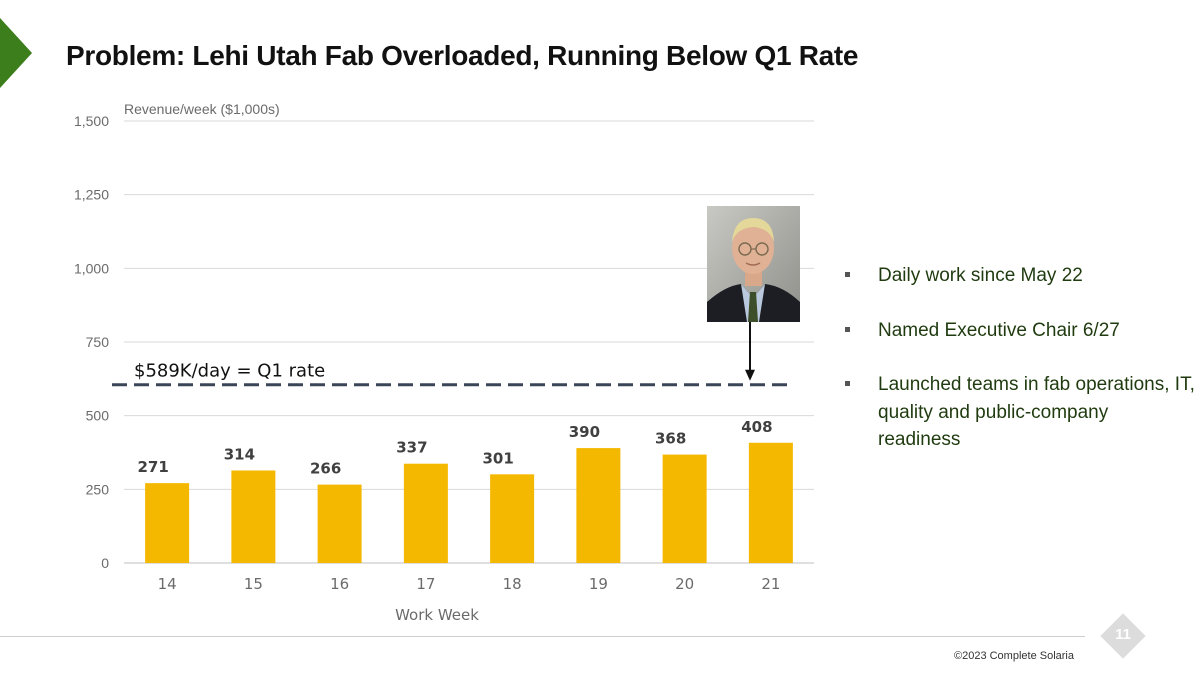  Describe the element at coordinates (105, 563) in the screenshot. I see `y-tick-label: 0` at that location.